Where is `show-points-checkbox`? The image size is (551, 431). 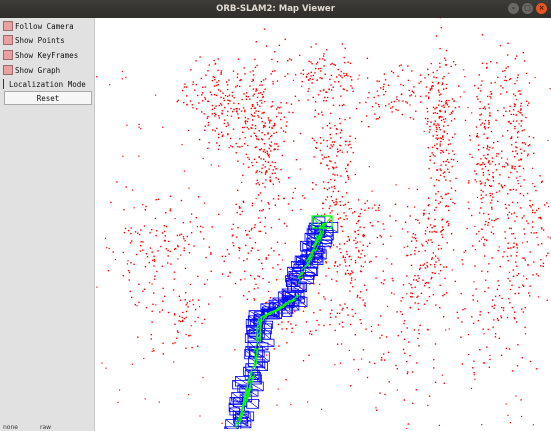 show-points-checkbox is located at coordinates (8, 40).